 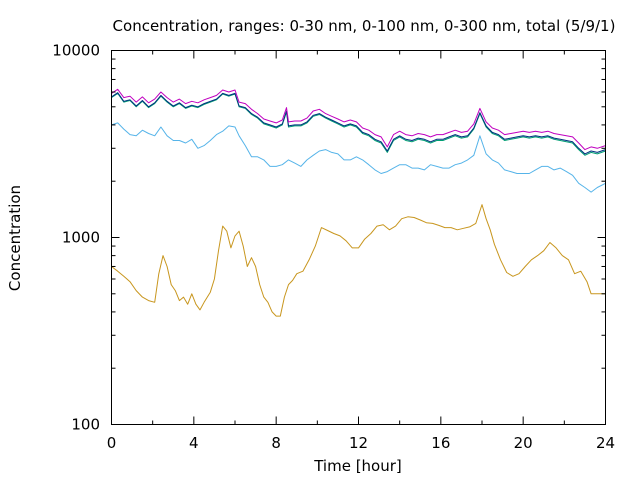 What do you see at coordinates (605, 443) in the screenshot?
I see `x-tick-label: 24` at bounding box center [605, 443].